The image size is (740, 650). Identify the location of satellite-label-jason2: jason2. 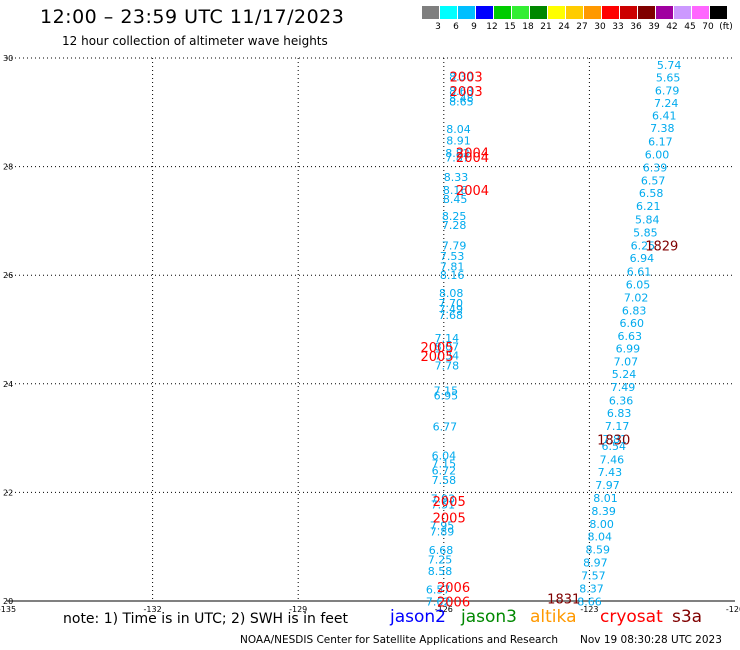
(418, 617).